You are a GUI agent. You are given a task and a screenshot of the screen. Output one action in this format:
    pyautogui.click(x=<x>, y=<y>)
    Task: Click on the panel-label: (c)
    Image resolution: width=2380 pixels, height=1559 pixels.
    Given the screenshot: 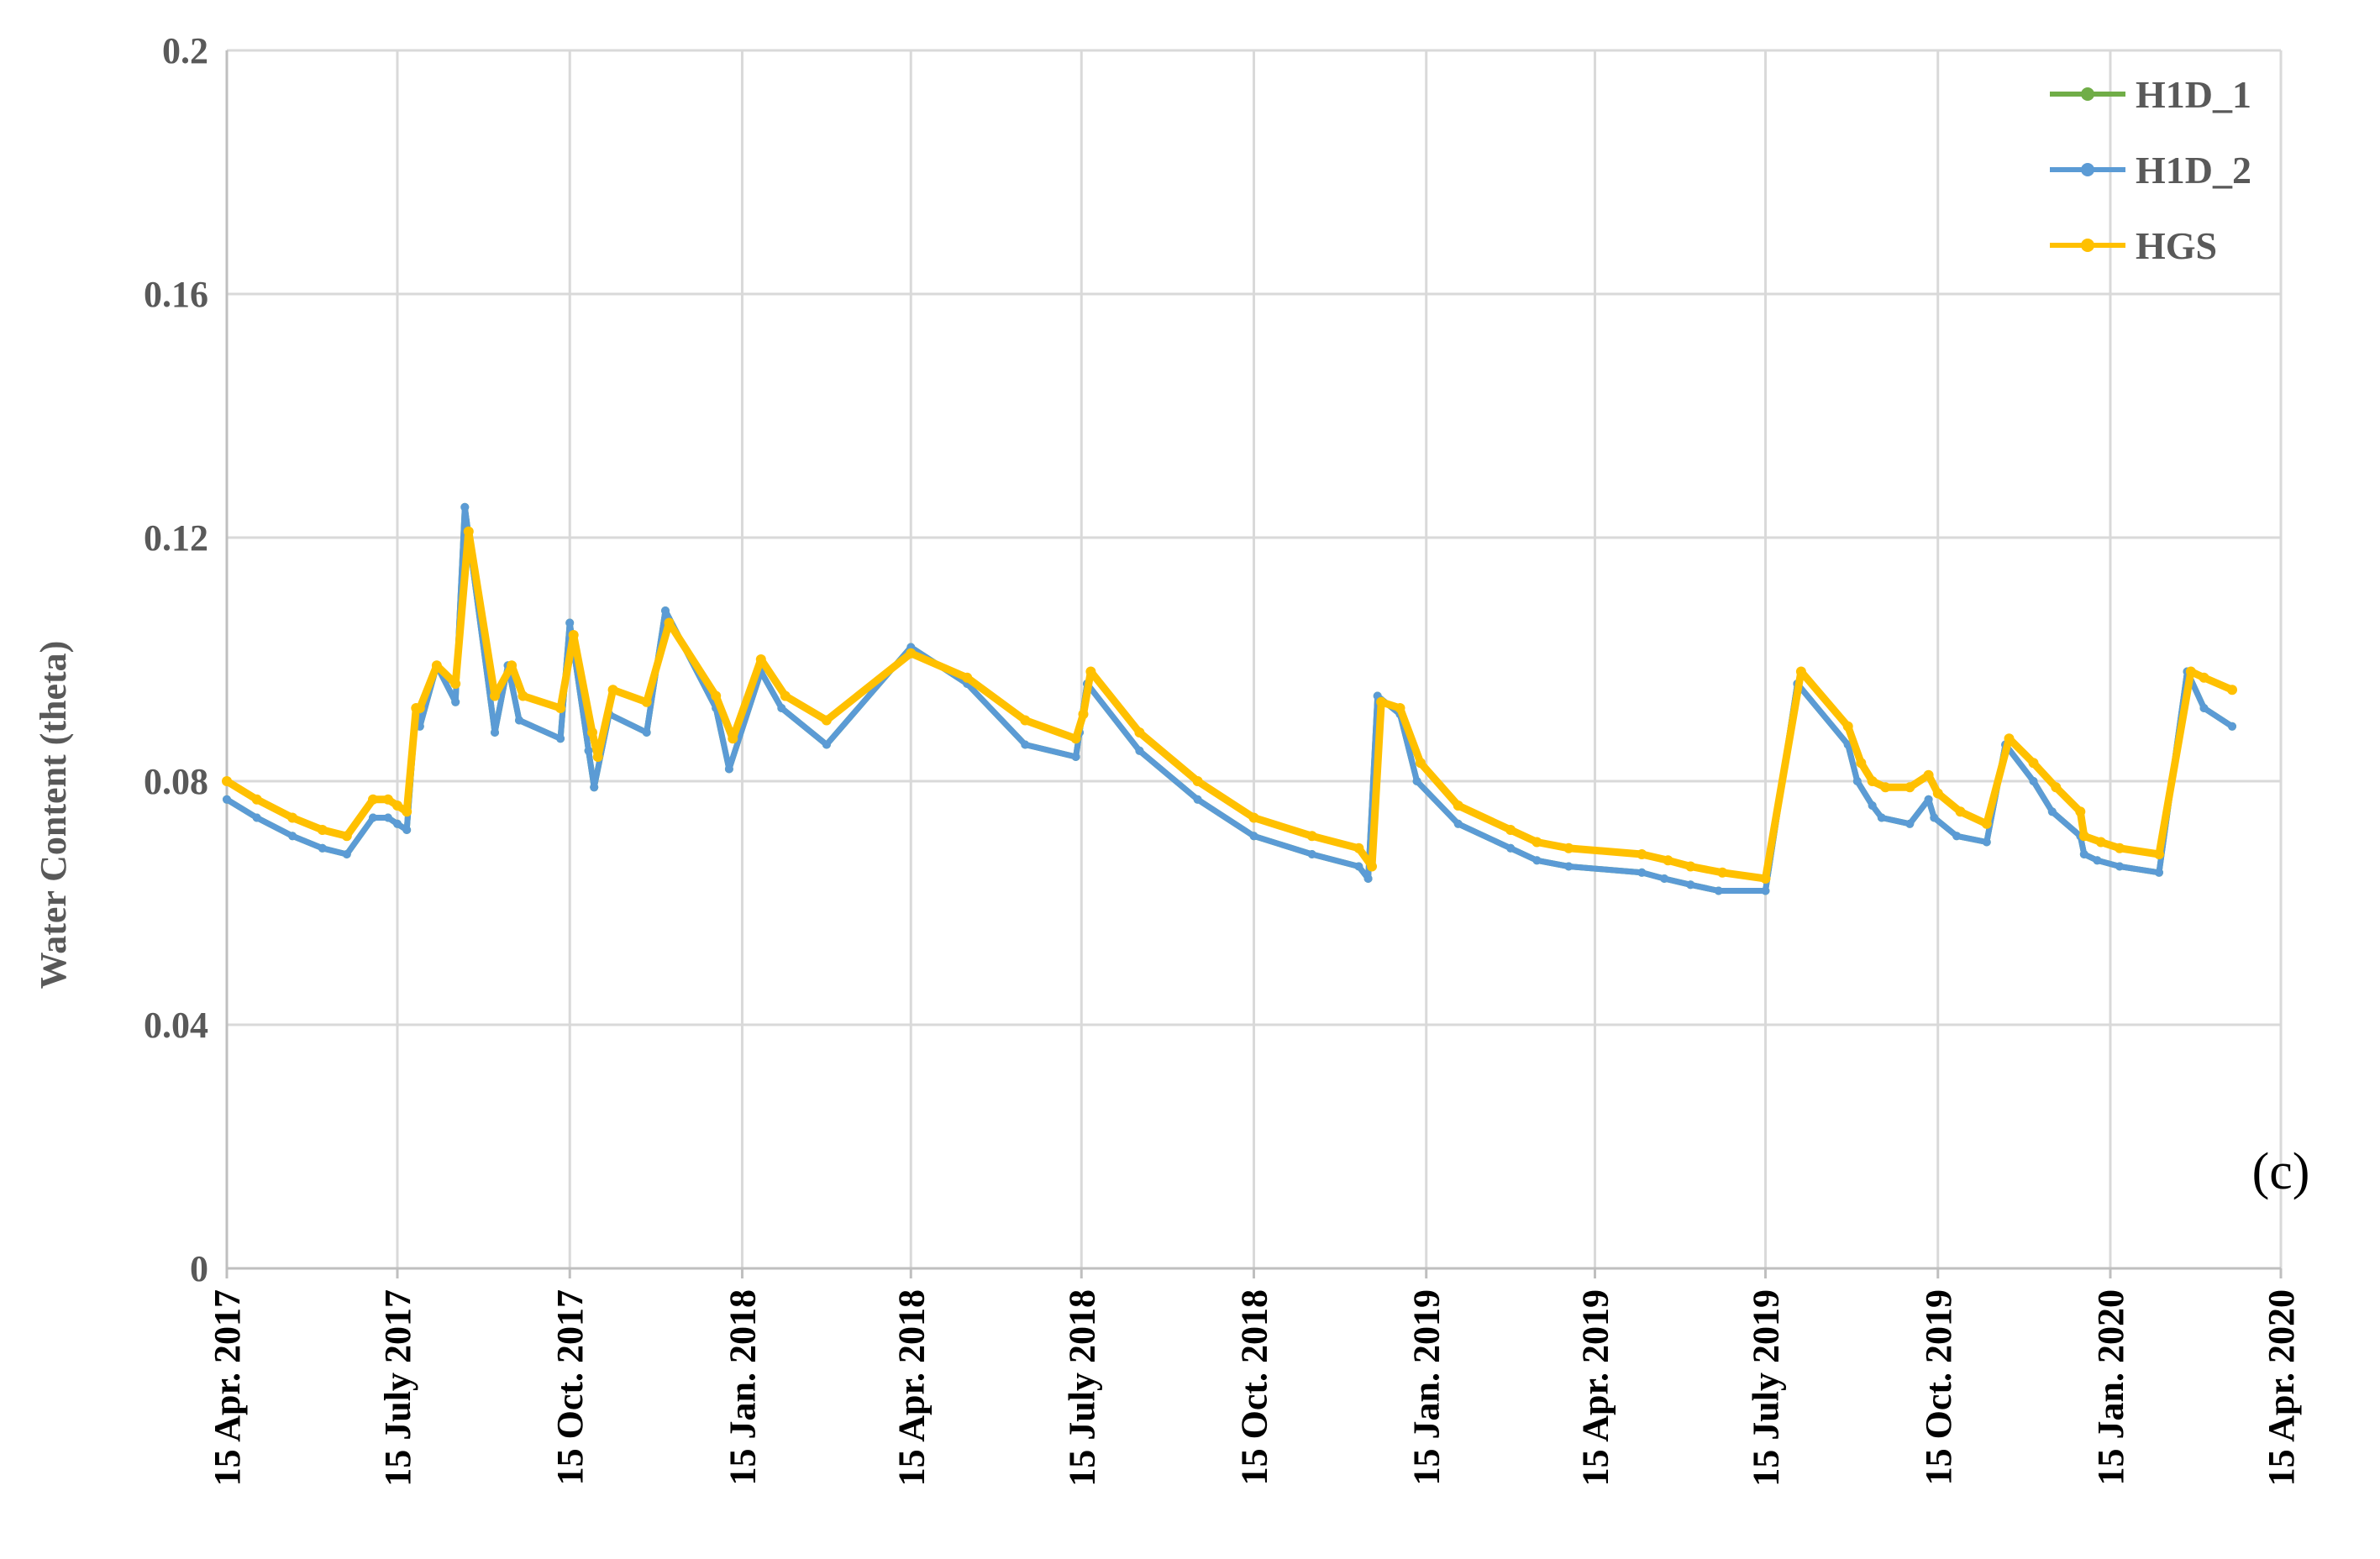 What is the action you would take?
    pyautogui.click(x=2281, y=1171)
    